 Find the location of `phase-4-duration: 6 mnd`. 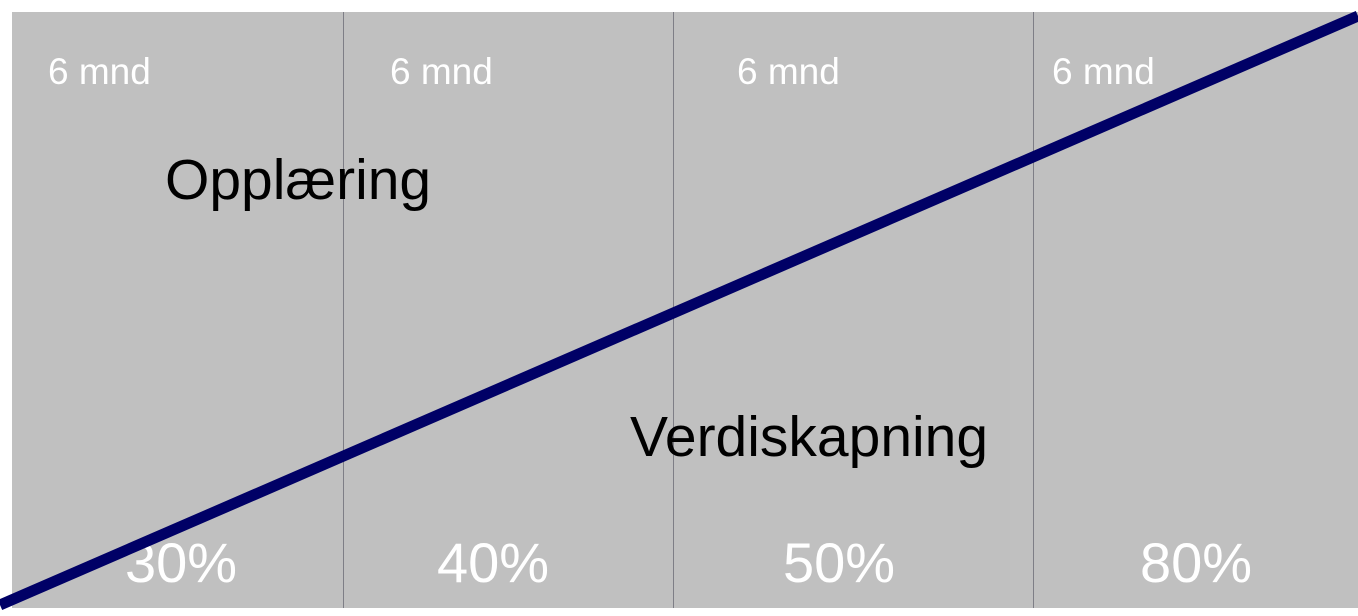

phase-4-duration: 6 mnd is located at coordinates (1103, 71).